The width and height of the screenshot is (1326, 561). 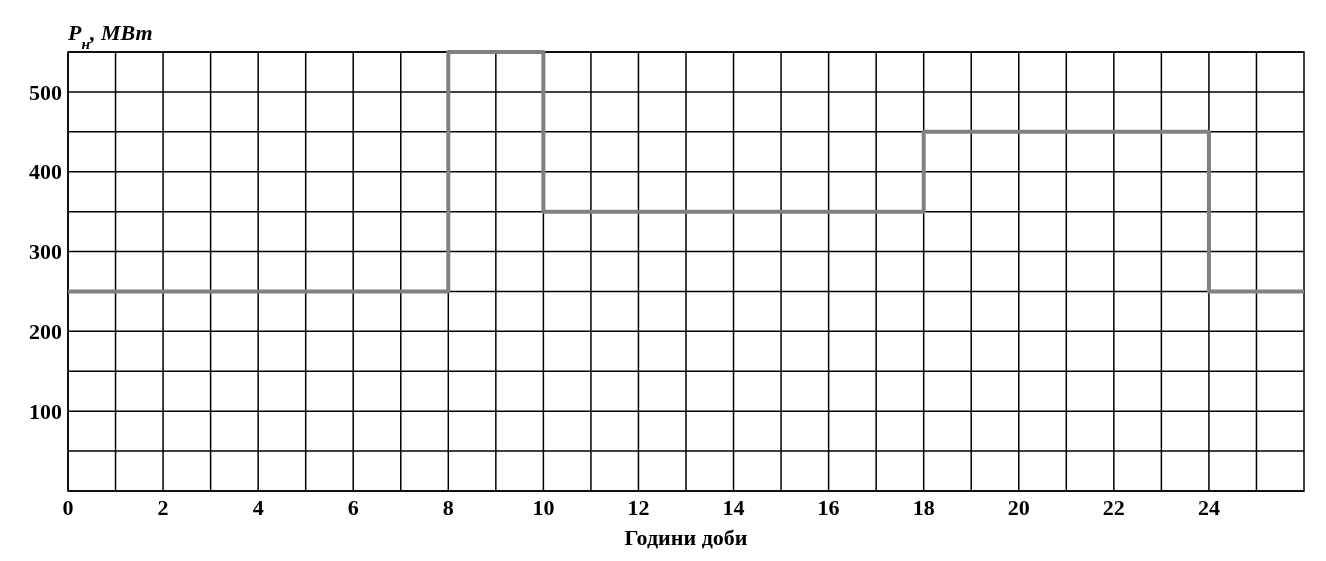 I want to click on y-tick-label: 200, so click(x=45, y=332).